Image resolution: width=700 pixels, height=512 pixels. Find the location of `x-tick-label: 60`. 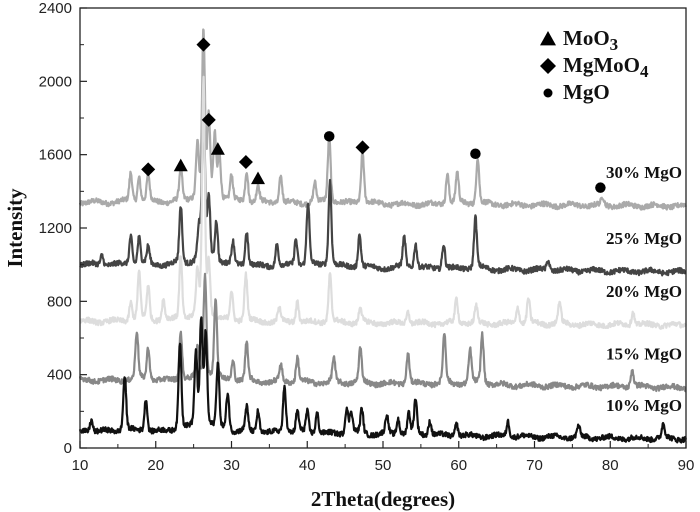

x-tick-label: 60 is located at coordinates (458, 465).